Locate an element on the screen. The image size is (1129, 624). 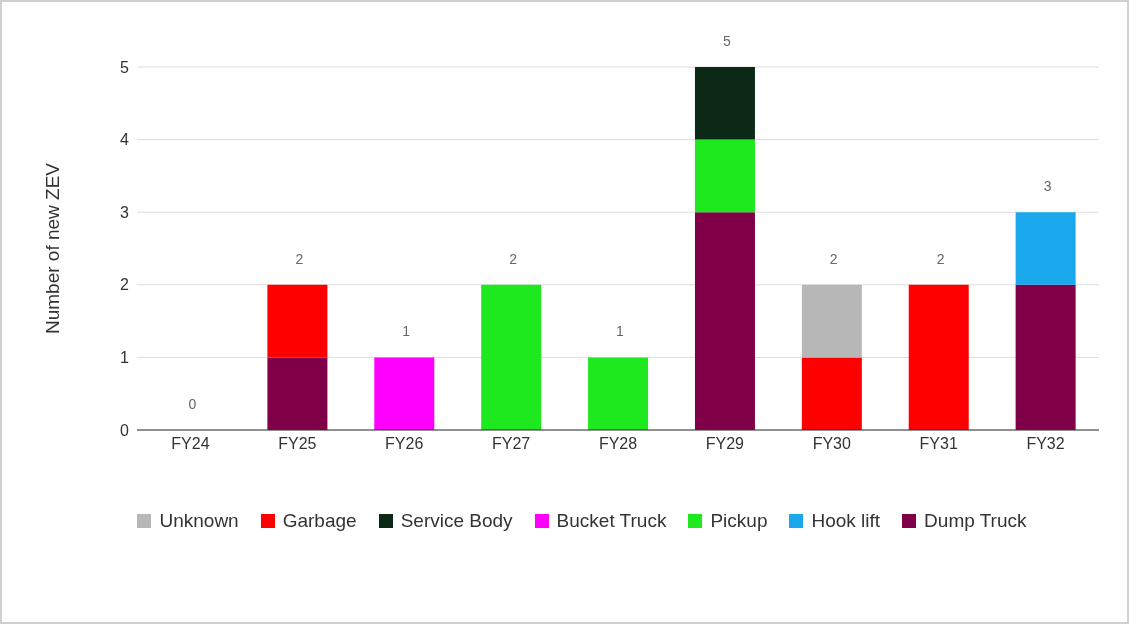
x-tick-label: FY27 is located at coordinates (511, 444).